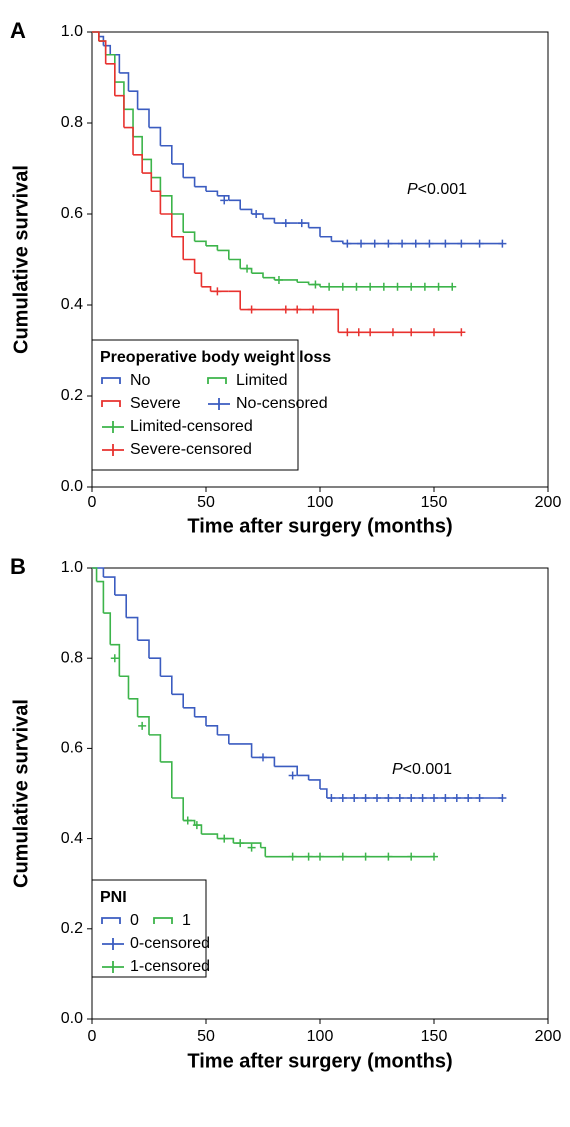  Describe the element at coordinates (319, 526) in the screenshot. I see `x-axis-label: Time after surgery (months)` at that location.